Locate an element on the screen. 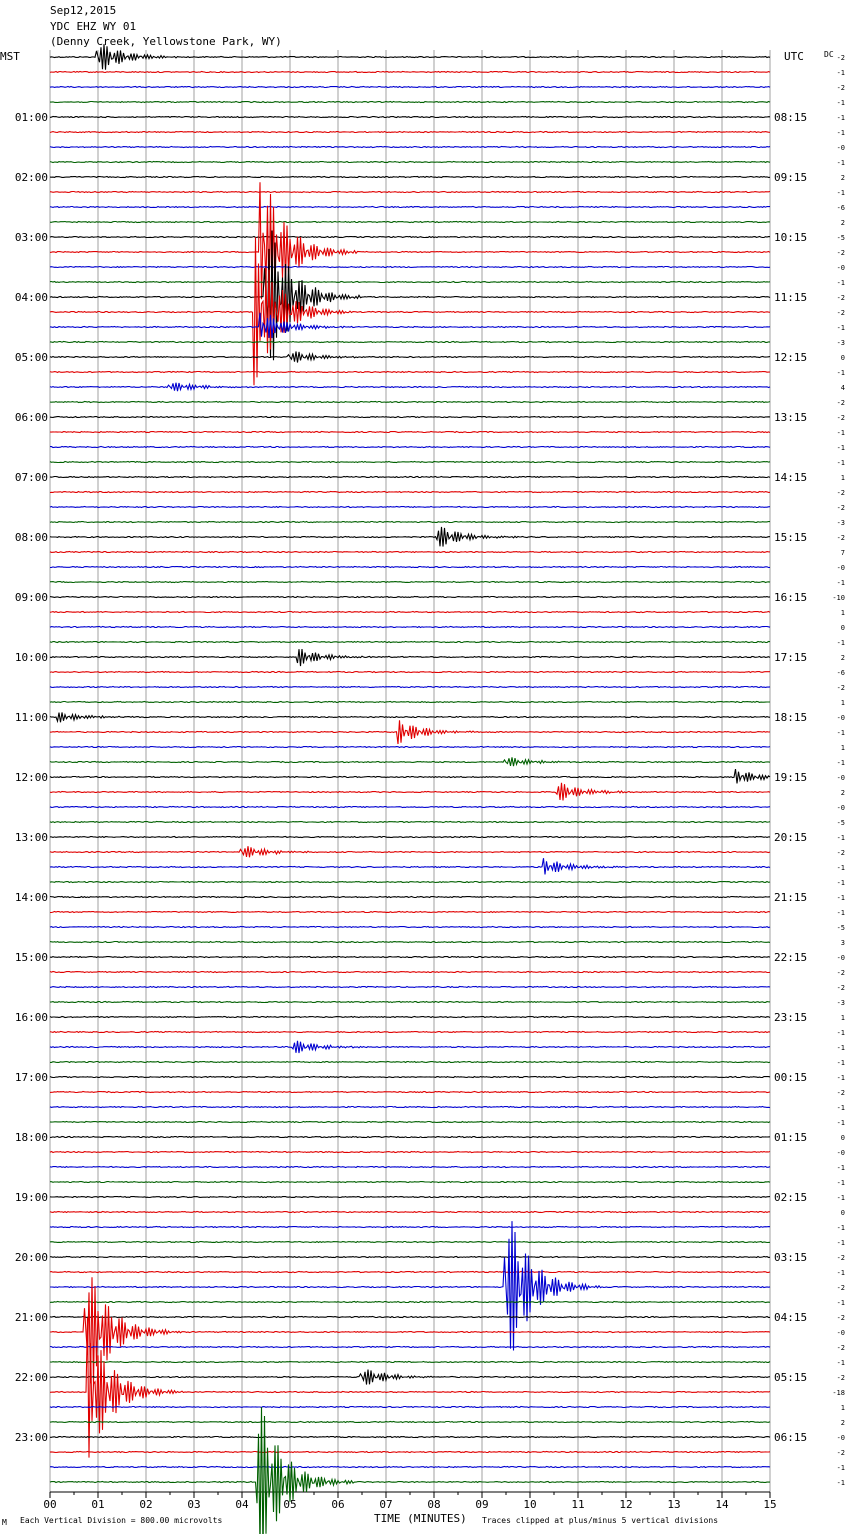 This screenshot has height=1534, width=850. utc-hour-label: 08:15 is located at coordinates (790, 117).